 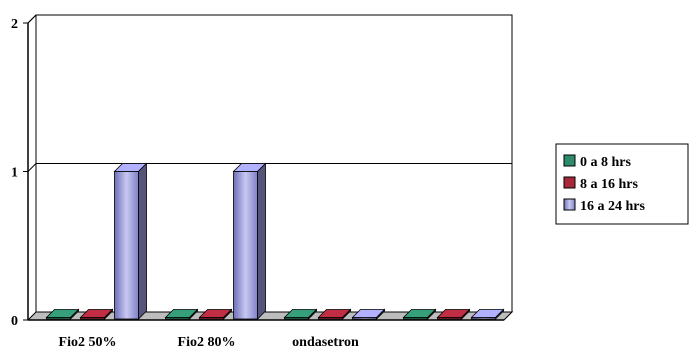 I want to click on gridline-depth, so click(x=32, y=167).